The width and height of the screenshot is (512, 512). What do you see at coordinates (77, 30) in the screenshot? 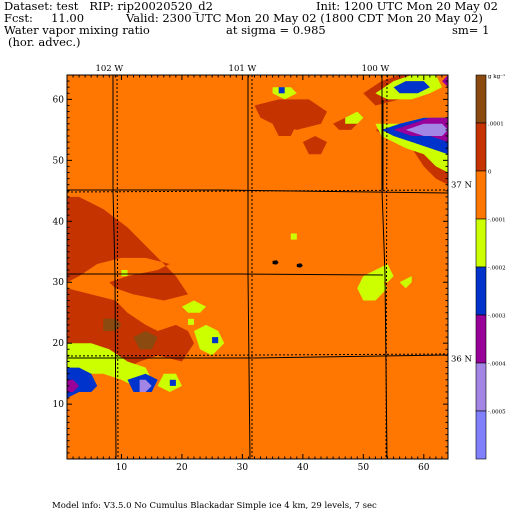
I see `field-line: Water vapor mixing ratio` at bounding box center [77, 30].